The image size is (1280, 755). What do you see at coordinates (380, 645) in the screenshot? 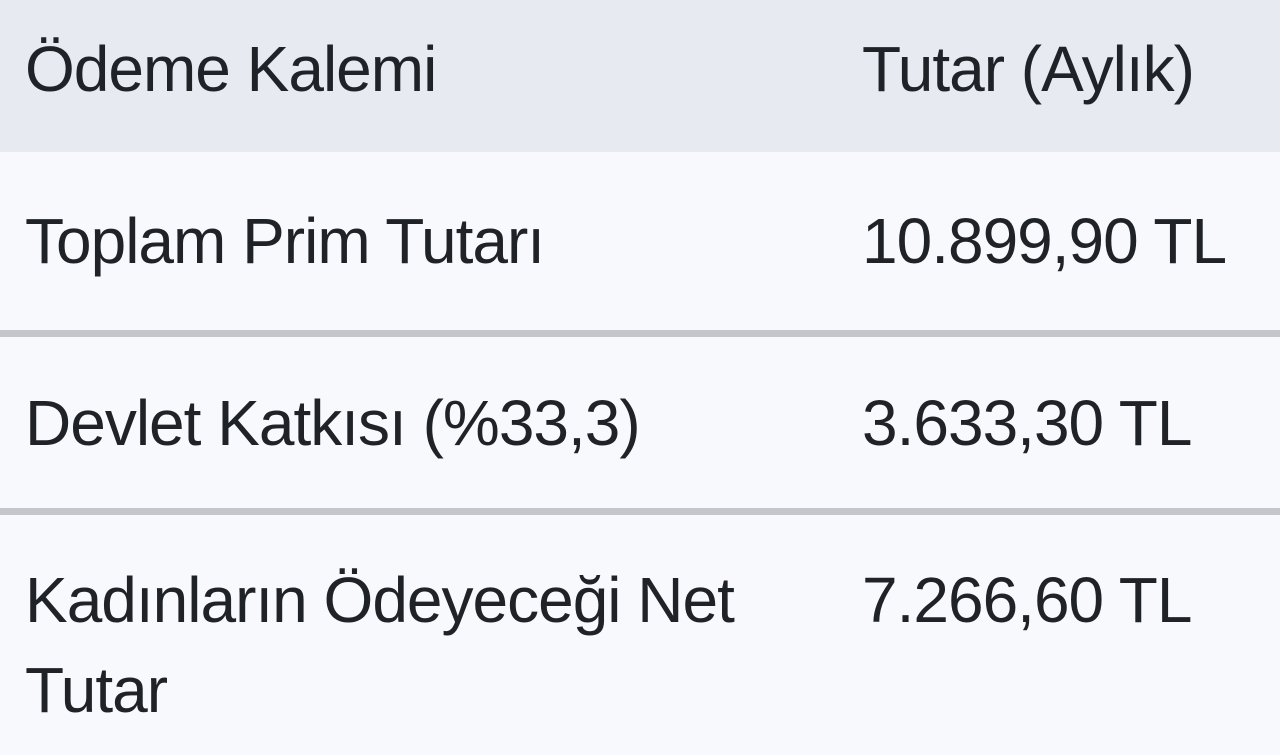
I see `row-label: Kadınların Ödeyeceği Net Tutar` at bounding box center [380, 645].